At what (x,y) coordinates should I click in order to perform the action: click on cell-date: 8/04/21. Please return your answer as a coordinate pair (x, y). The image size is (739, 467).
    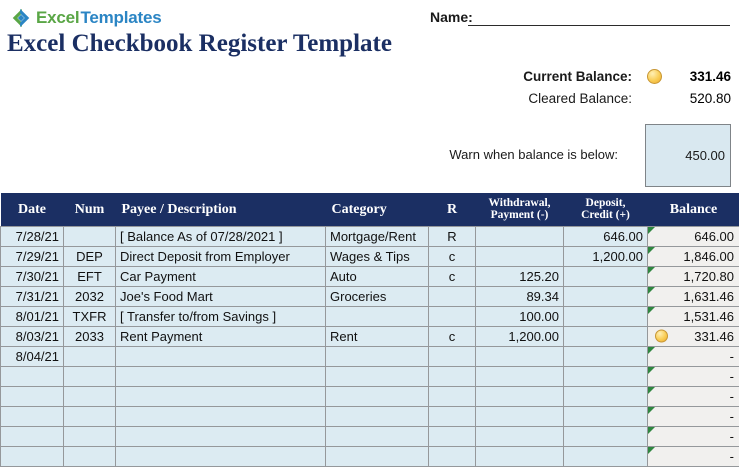
    Looking at the image, I should click on (32, 356).